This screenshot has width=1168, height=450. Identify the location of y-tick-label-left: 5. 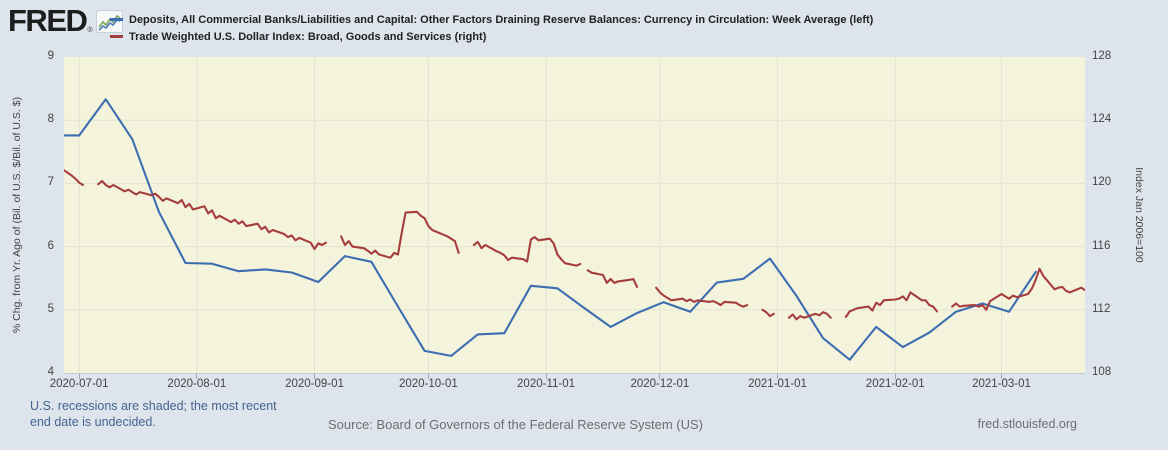
(50, 308).